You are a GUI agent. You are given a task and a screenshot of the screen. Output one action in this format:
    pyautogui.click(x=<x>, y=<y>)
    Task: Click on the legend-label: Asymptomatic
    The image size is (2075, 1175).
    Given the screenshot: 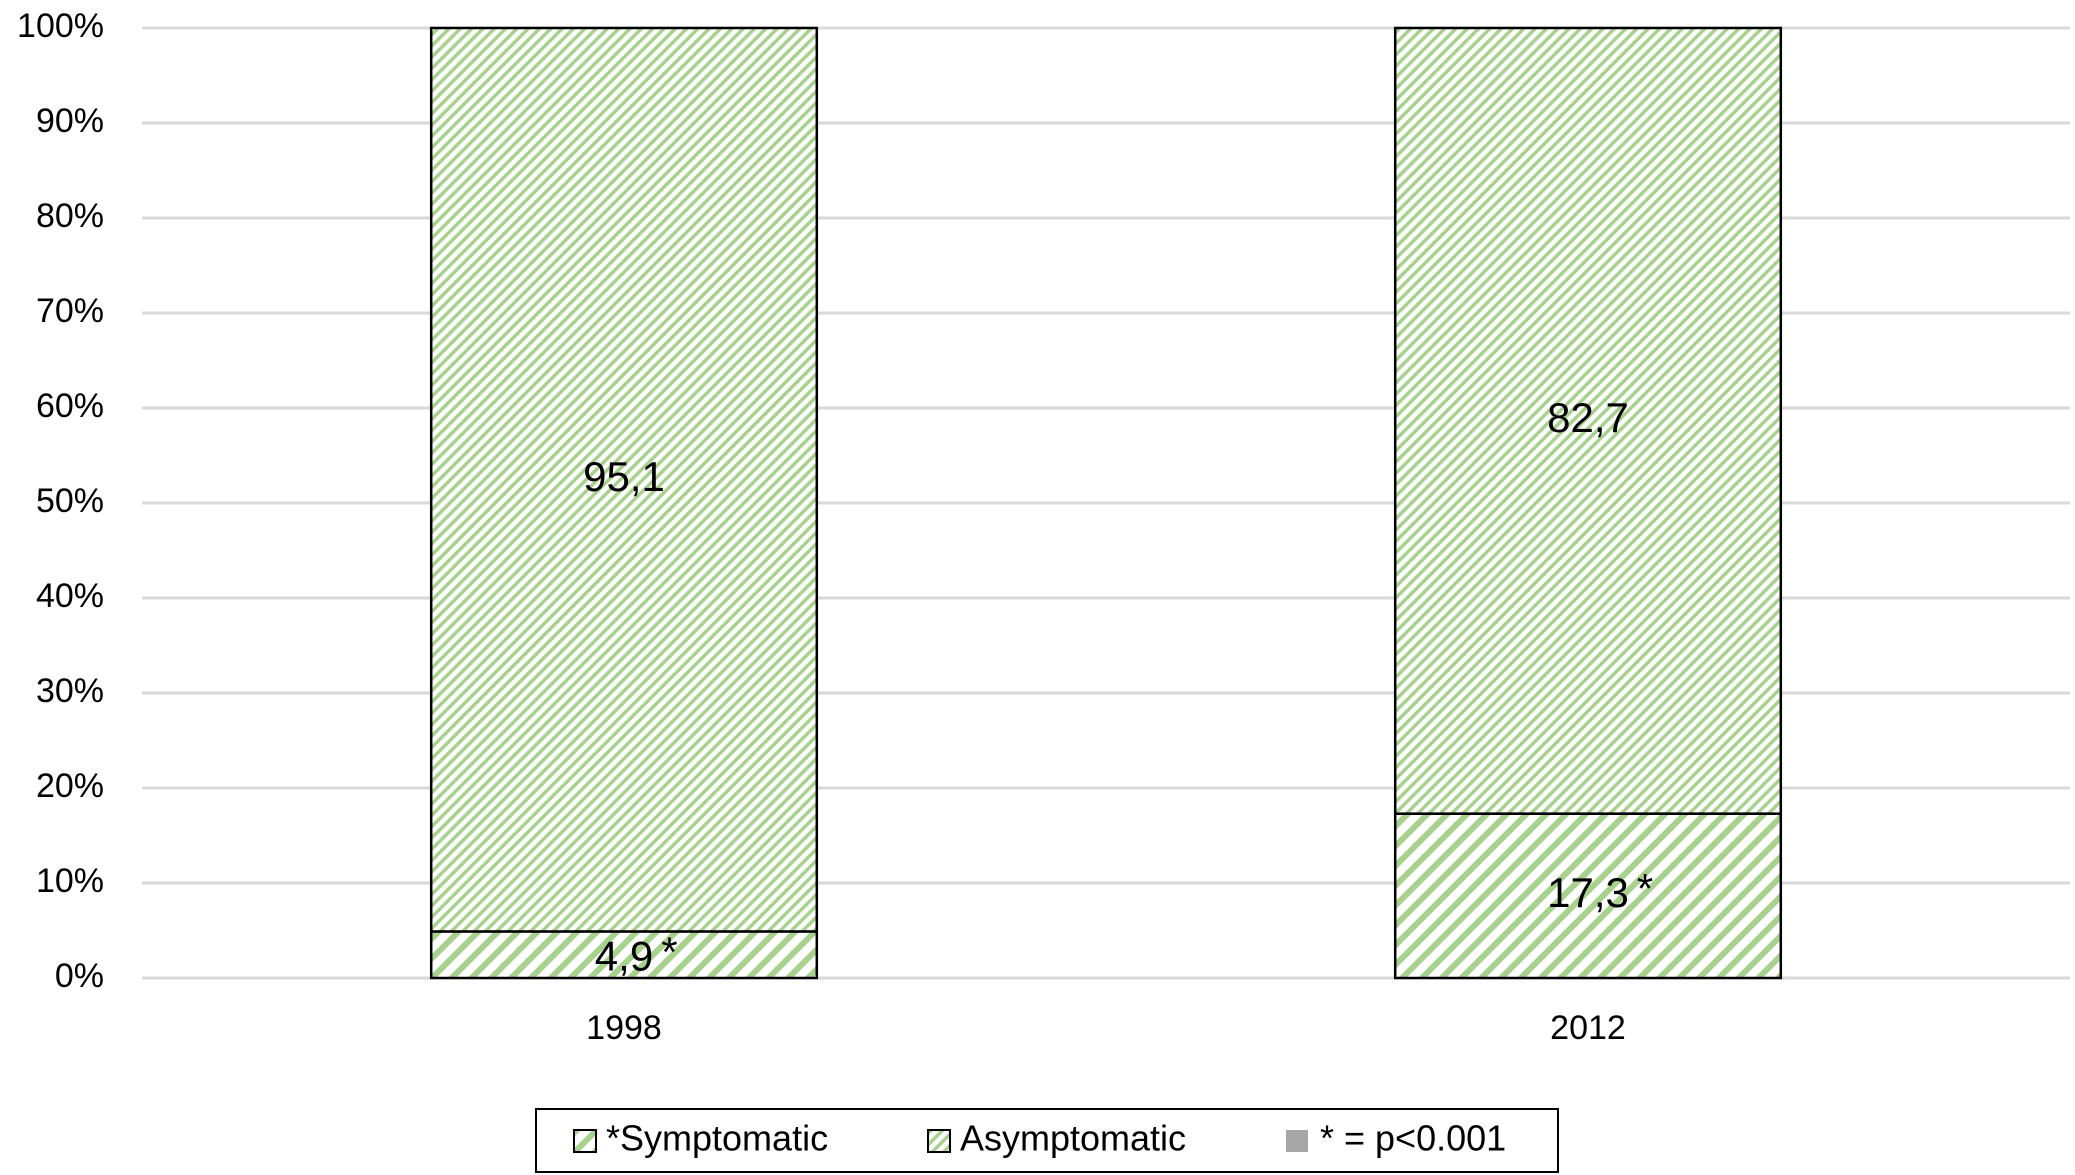 What is the action you would take?
    pyautogui.click(x=1073, y=1138)
    